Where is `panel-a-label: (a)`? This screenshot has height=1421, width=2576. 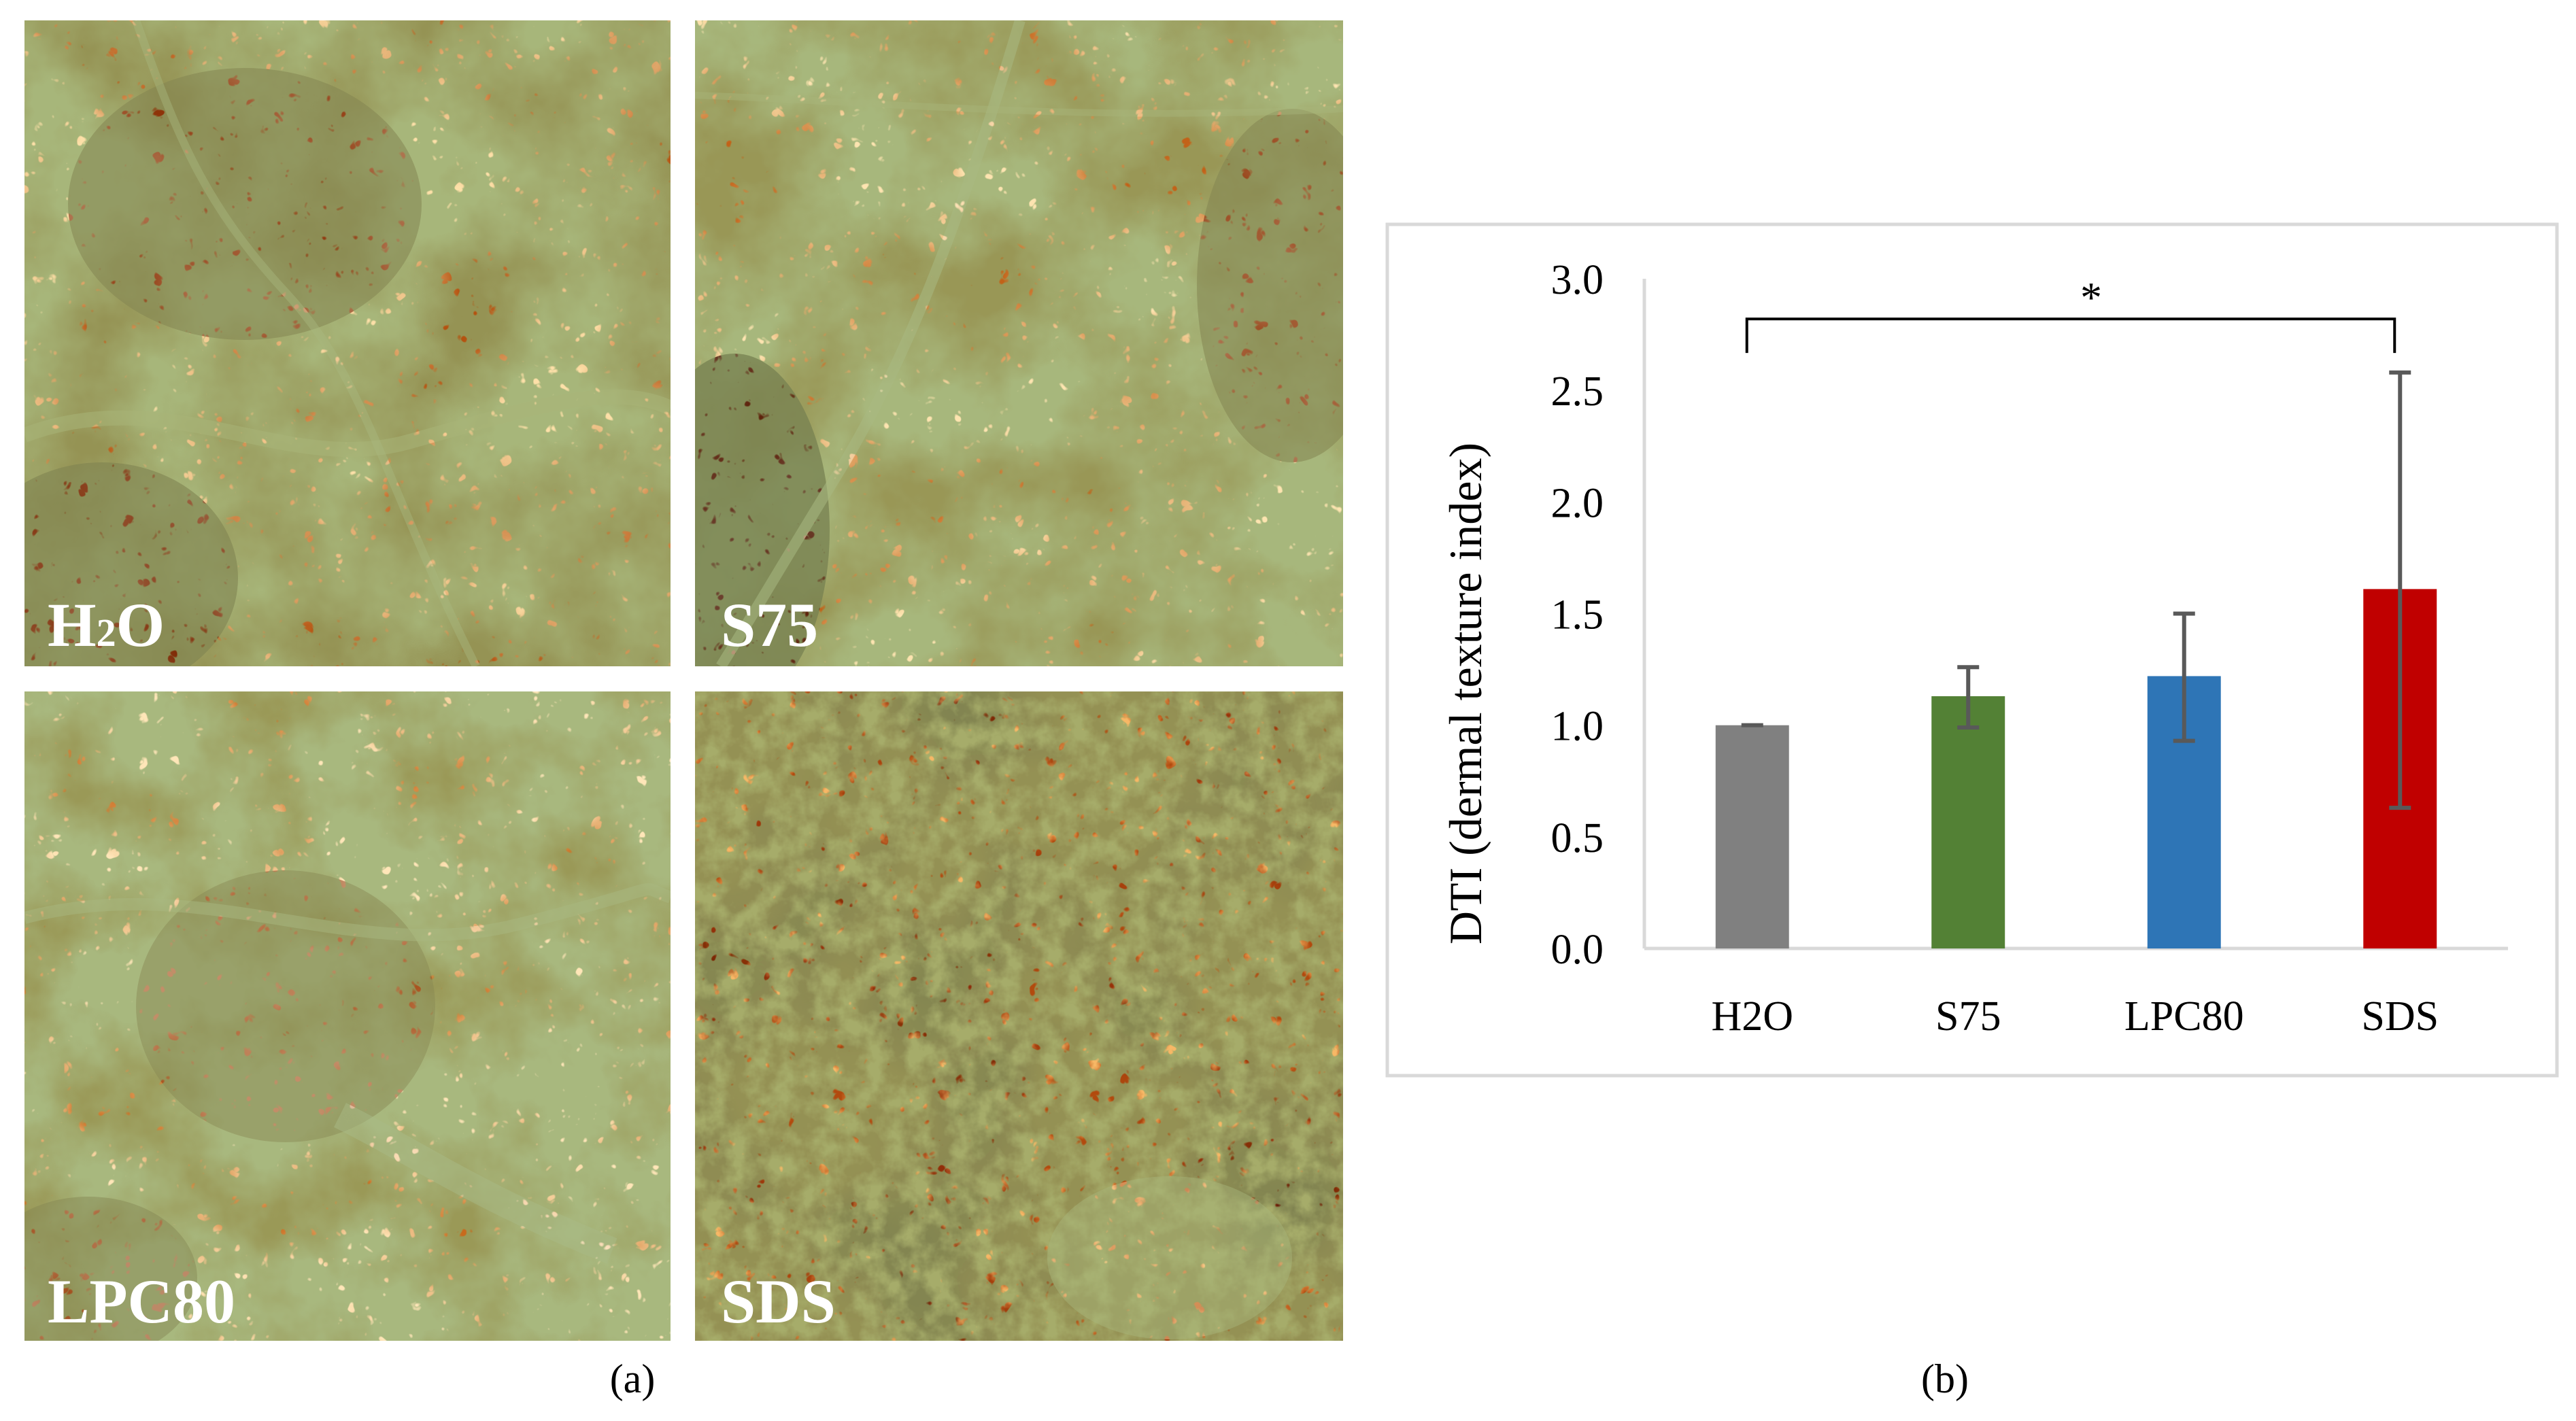
panel-a-label: (a) is located at coordinates (633, 1378).